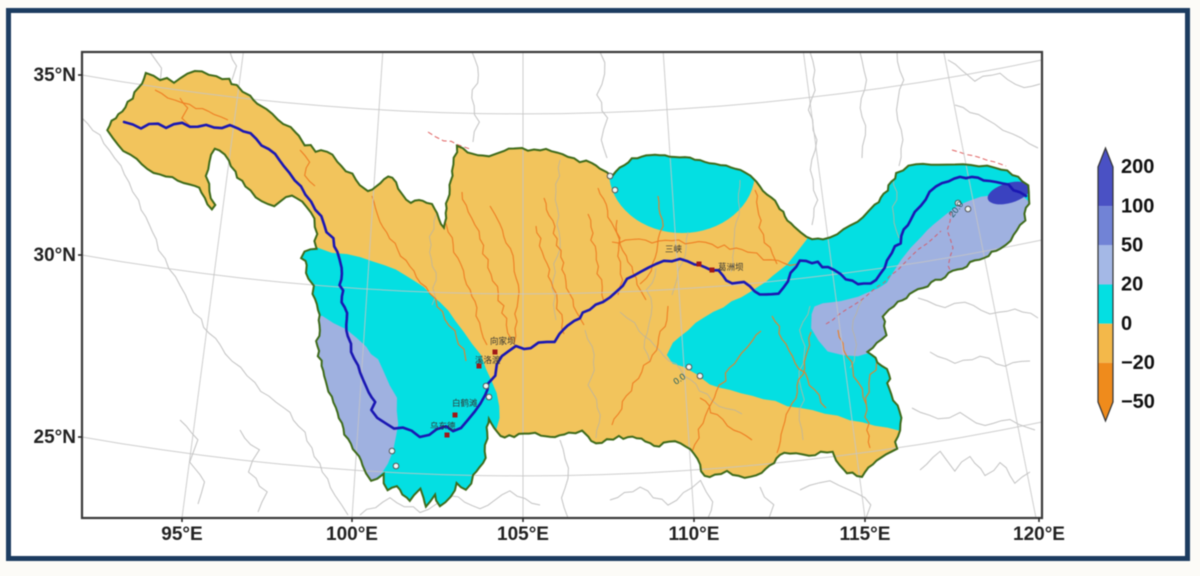 This screenshot has width=1200, height=576. What do you see at coordinates (55, 437) in the screenshot?
I see `svg-text: 25°N` at bounding box center [55, 437].